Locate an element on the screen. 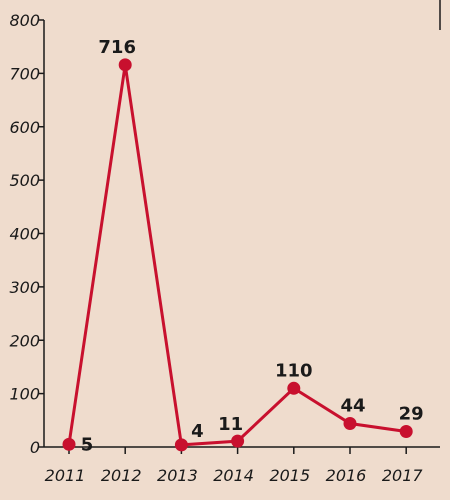 This screenshot has width=450, height=500. x-tick-label: 2013 is located at coordinates (177, 475).